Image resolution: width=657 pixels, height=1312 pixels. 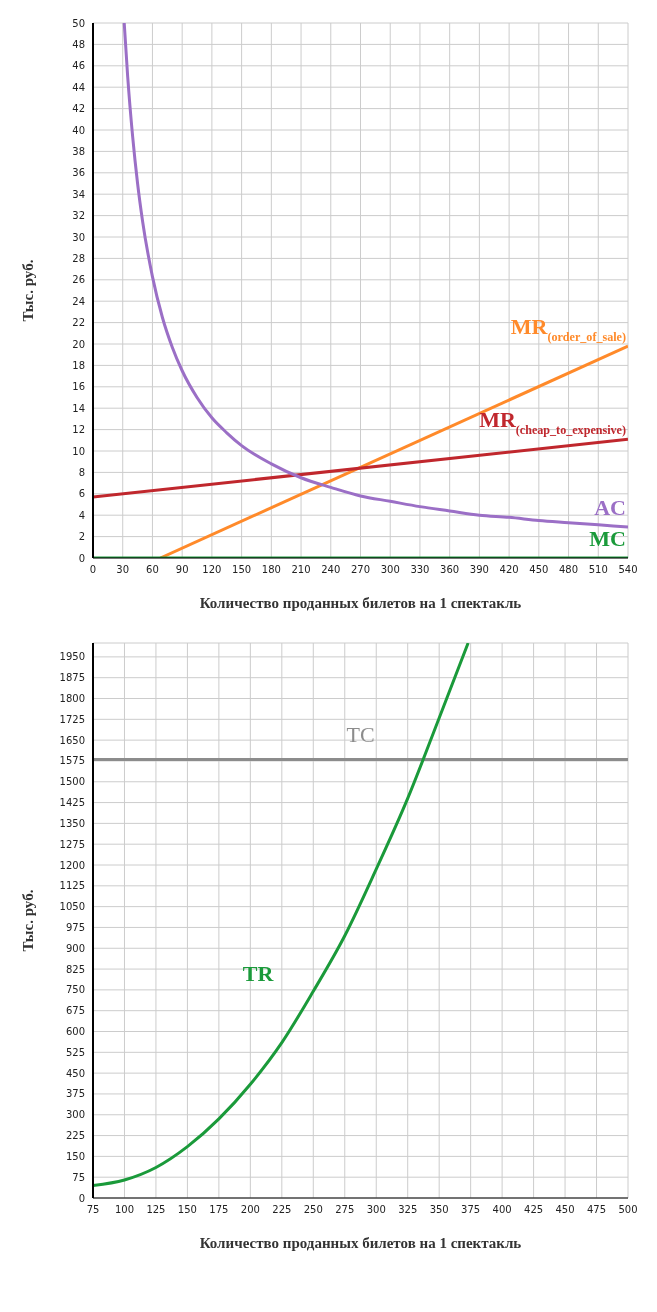 I want to click on y-tick-label: 1425, so click(x=72, y=803).